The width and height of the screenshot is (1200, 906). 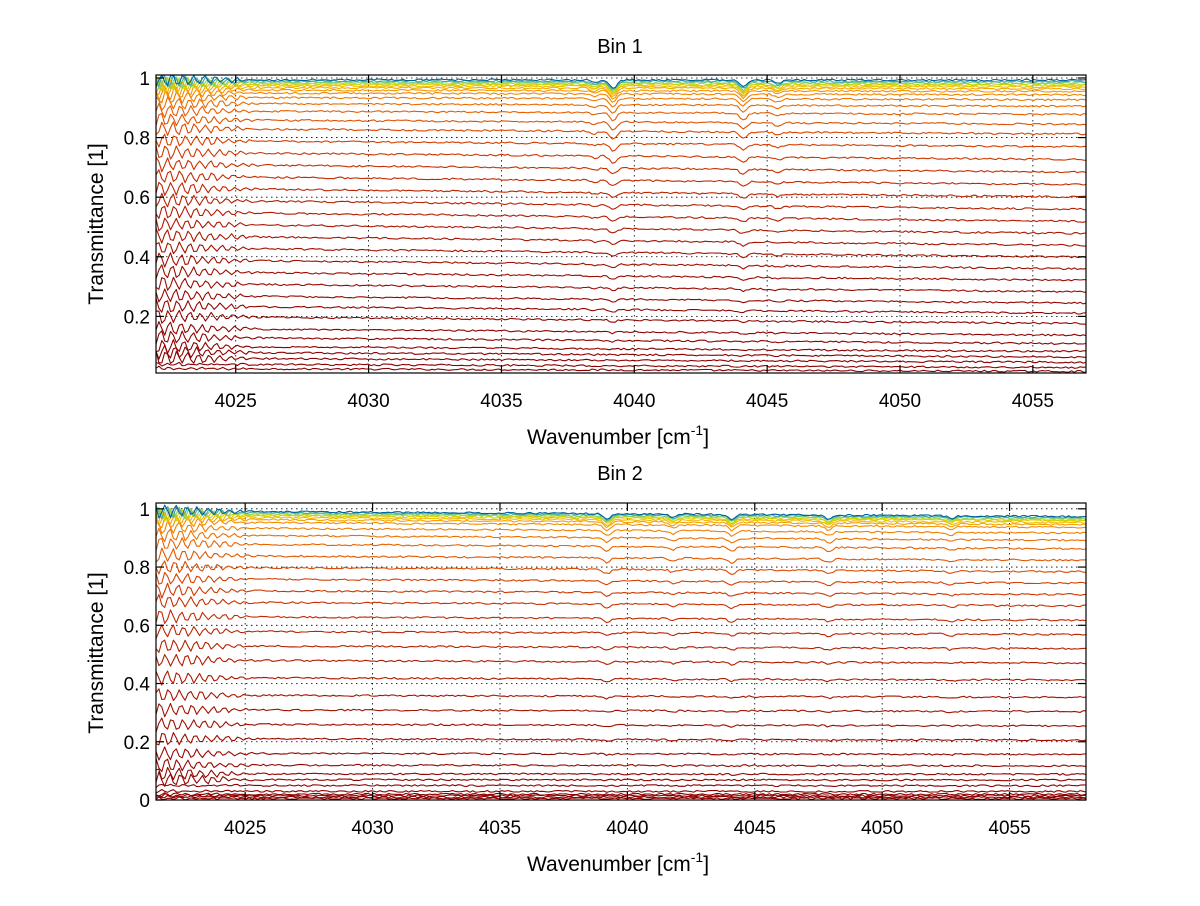 I want to click on y-tick-label: 0.8, so click(x=137, y=568).